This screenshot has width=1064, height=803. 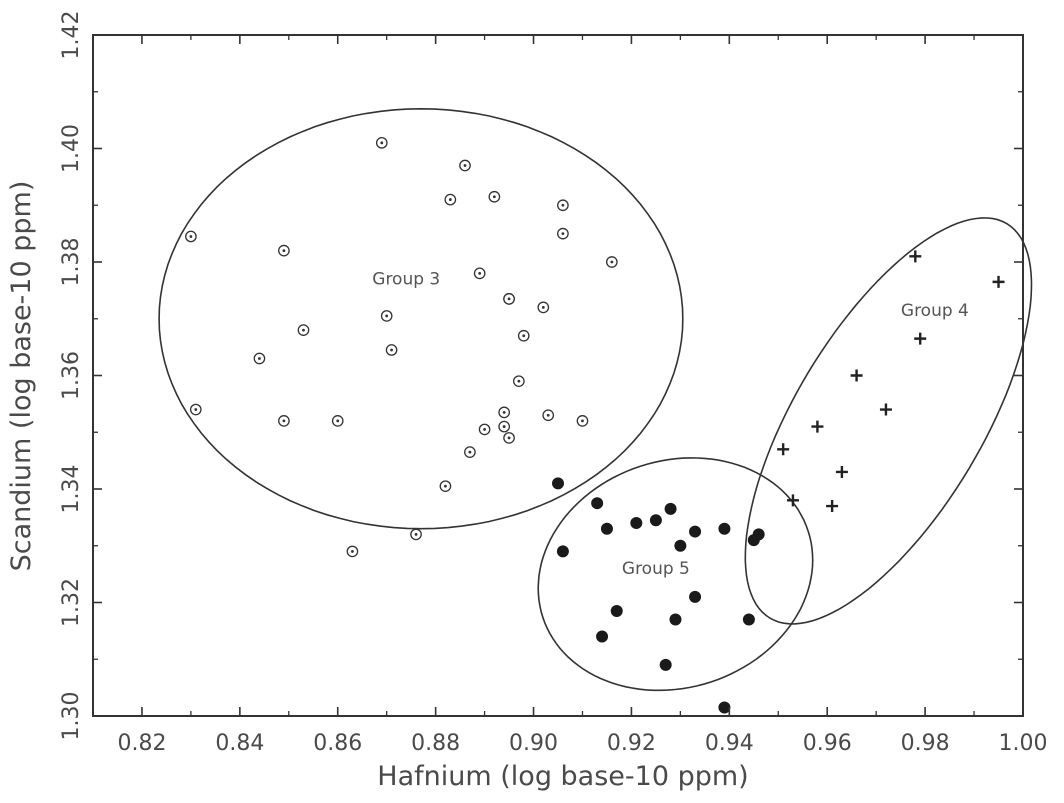 What do you see at coordinates (71, 716) in the screenshot?
I see `y-tick-label-1.30: 1.30` at bounding box center [71, 716].